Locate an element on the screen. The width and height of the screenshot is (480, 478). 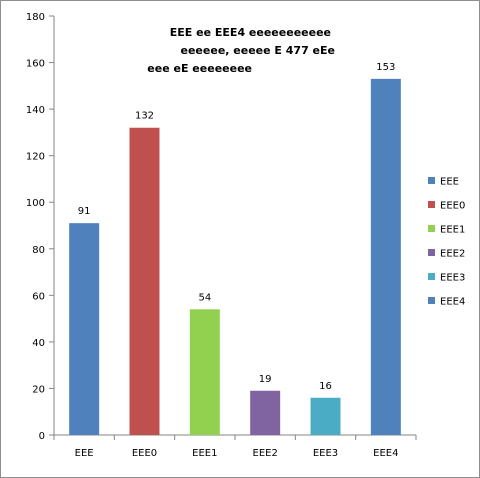
y-tick-label: 100 is located at coordinates (35, 203).